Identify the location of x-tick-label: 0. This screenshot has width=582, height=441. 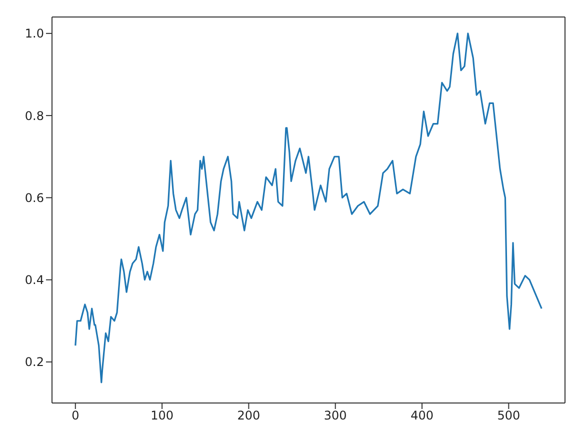
(76, 415).